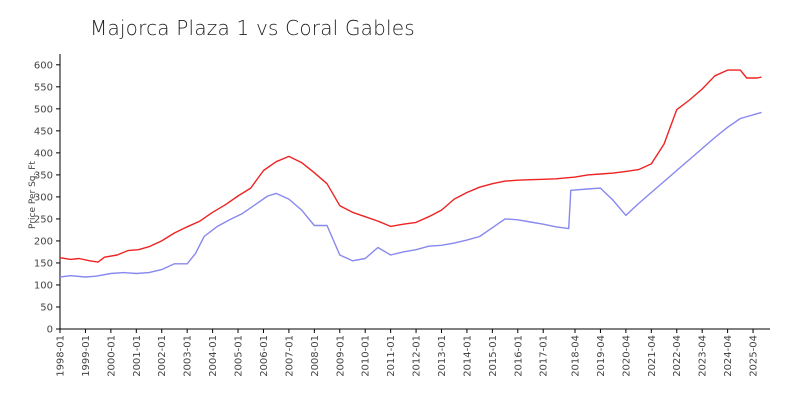  Describe the element at coordinates (111, 356) in the screenshot. I see `x-tick-label: 2000-01` at that location.